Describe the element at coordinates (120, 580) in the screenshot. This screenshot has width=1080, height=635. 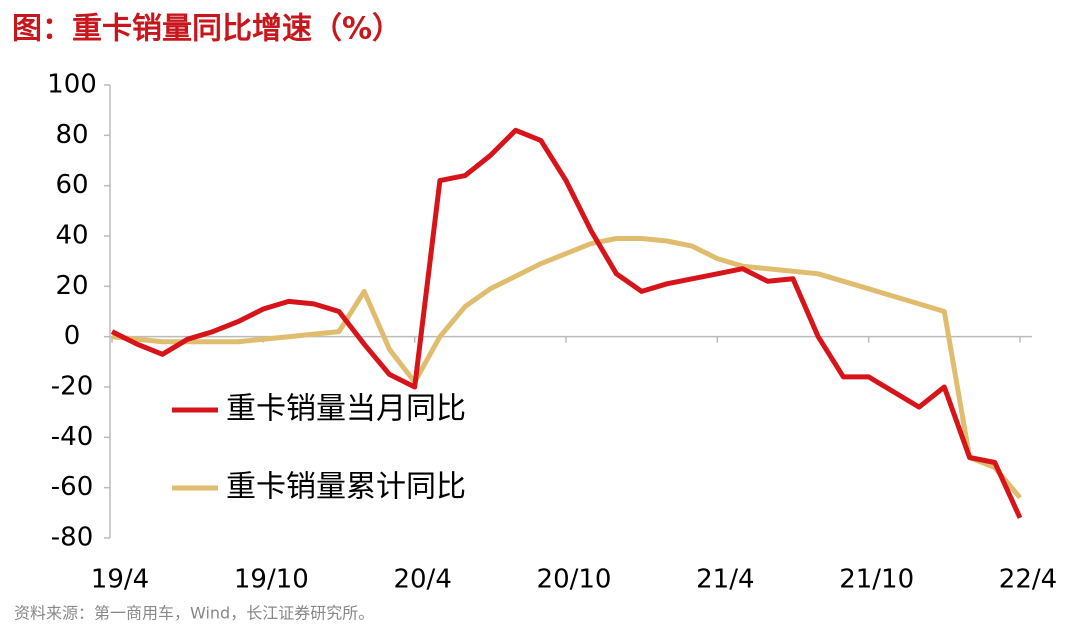
I see `x-tick-label: 19/4` at that location.